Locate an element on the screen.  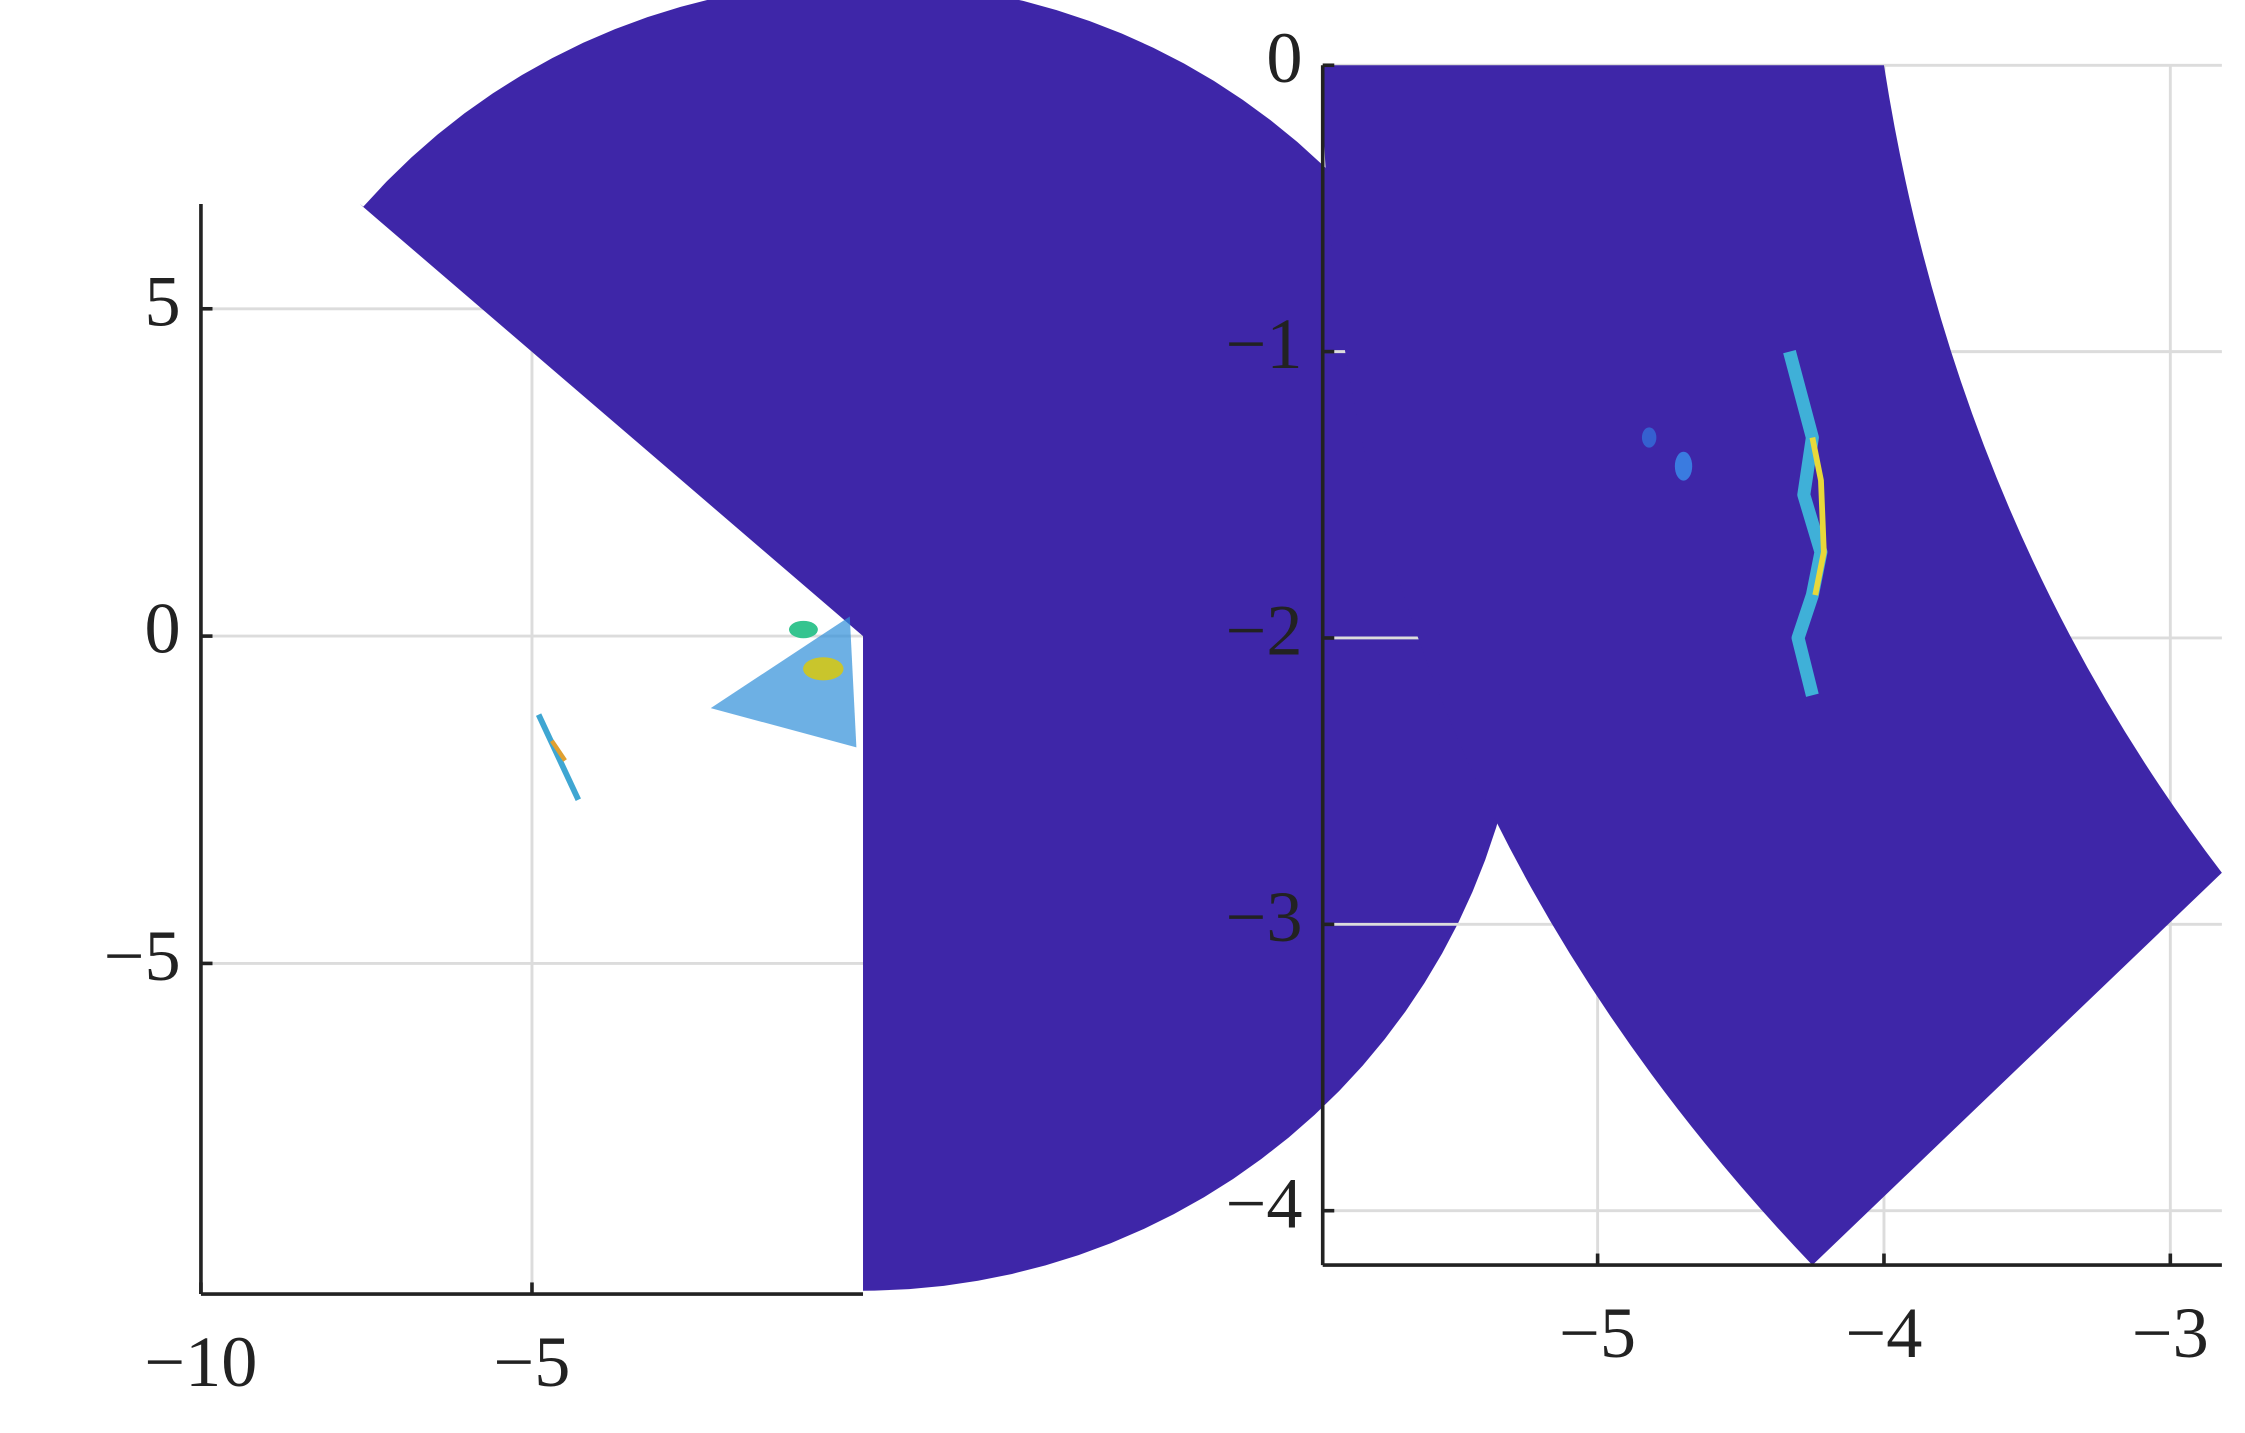
y-tick-label: −1 is located at coordinates (1264, 344).